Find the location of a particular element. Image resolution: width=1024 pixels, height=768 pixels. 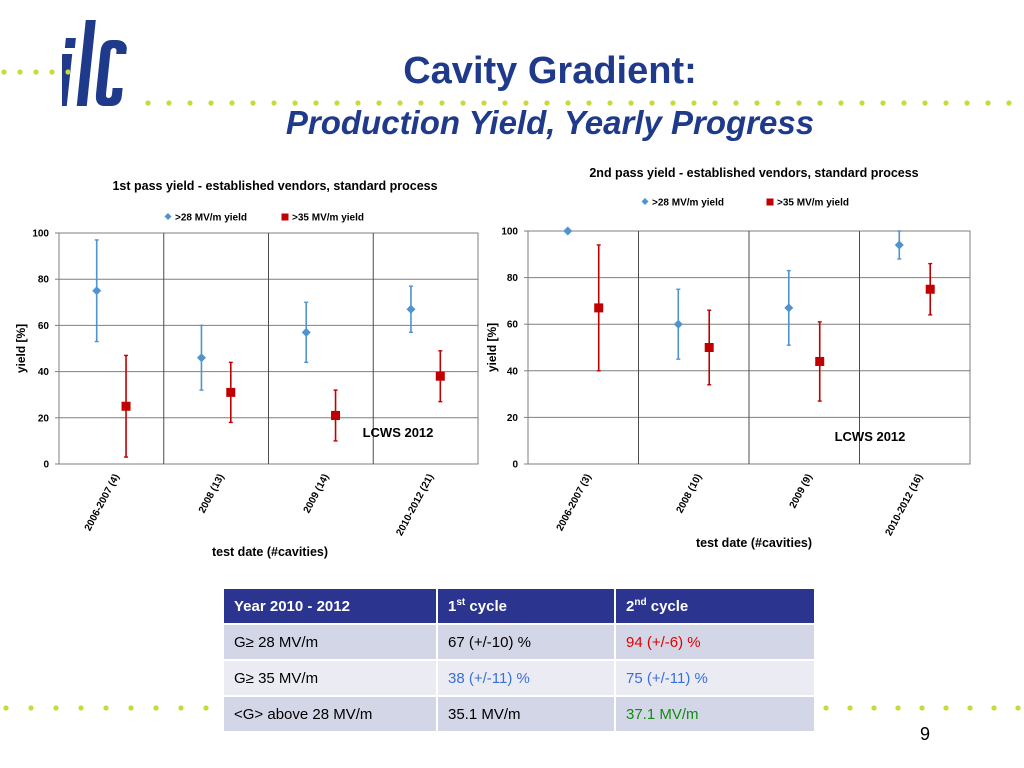

y-tick-label: 80 is located at coordinates (513, 278).